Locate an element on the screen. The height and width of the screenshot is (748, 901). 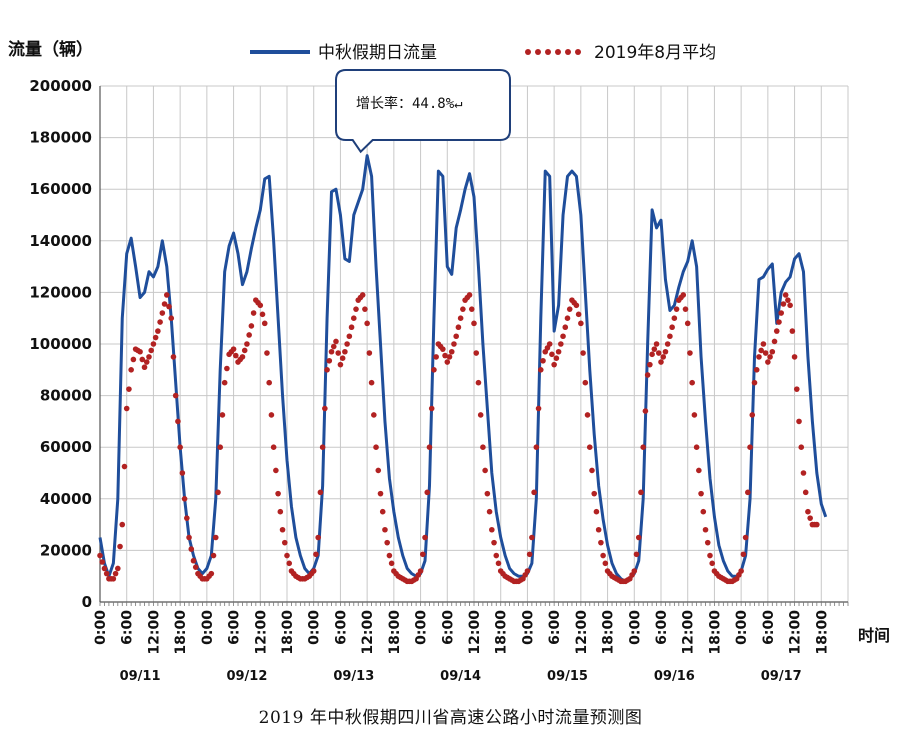
y-tick-label: 140000 is located at coordinates (60, 241).